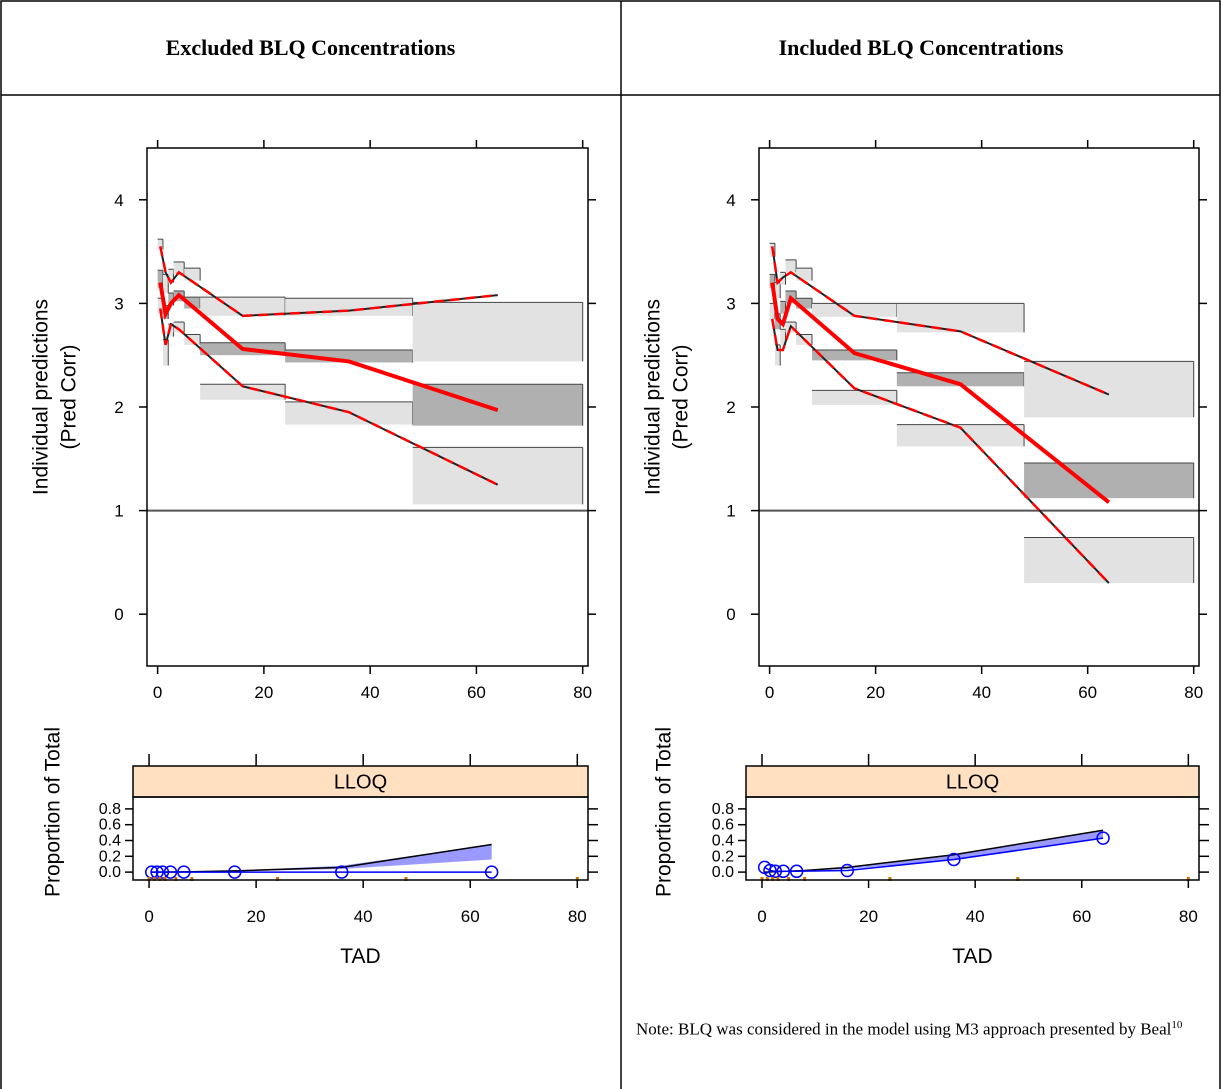  What do you see at coordinates (921, 47) in the screenshot?
I see `right-panel-header: Included BLQ Concentrations` at bounding box center [921, 47].